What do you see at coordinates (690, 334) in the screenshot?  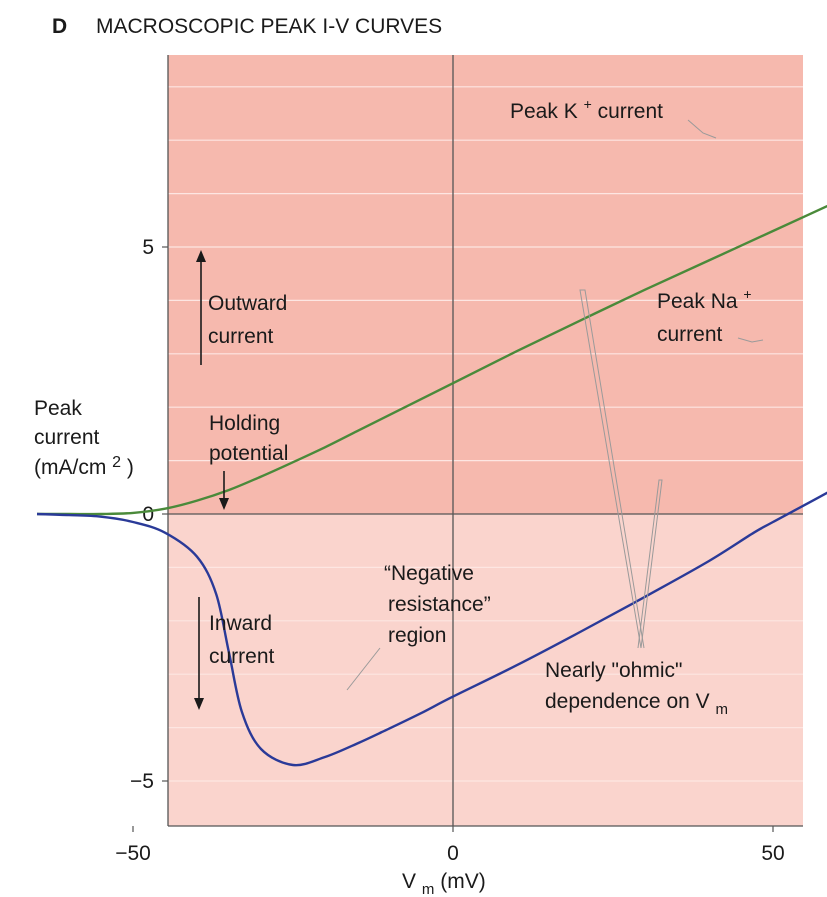 I see `peak-na-line-2: current` at bounding box center [690, 334].